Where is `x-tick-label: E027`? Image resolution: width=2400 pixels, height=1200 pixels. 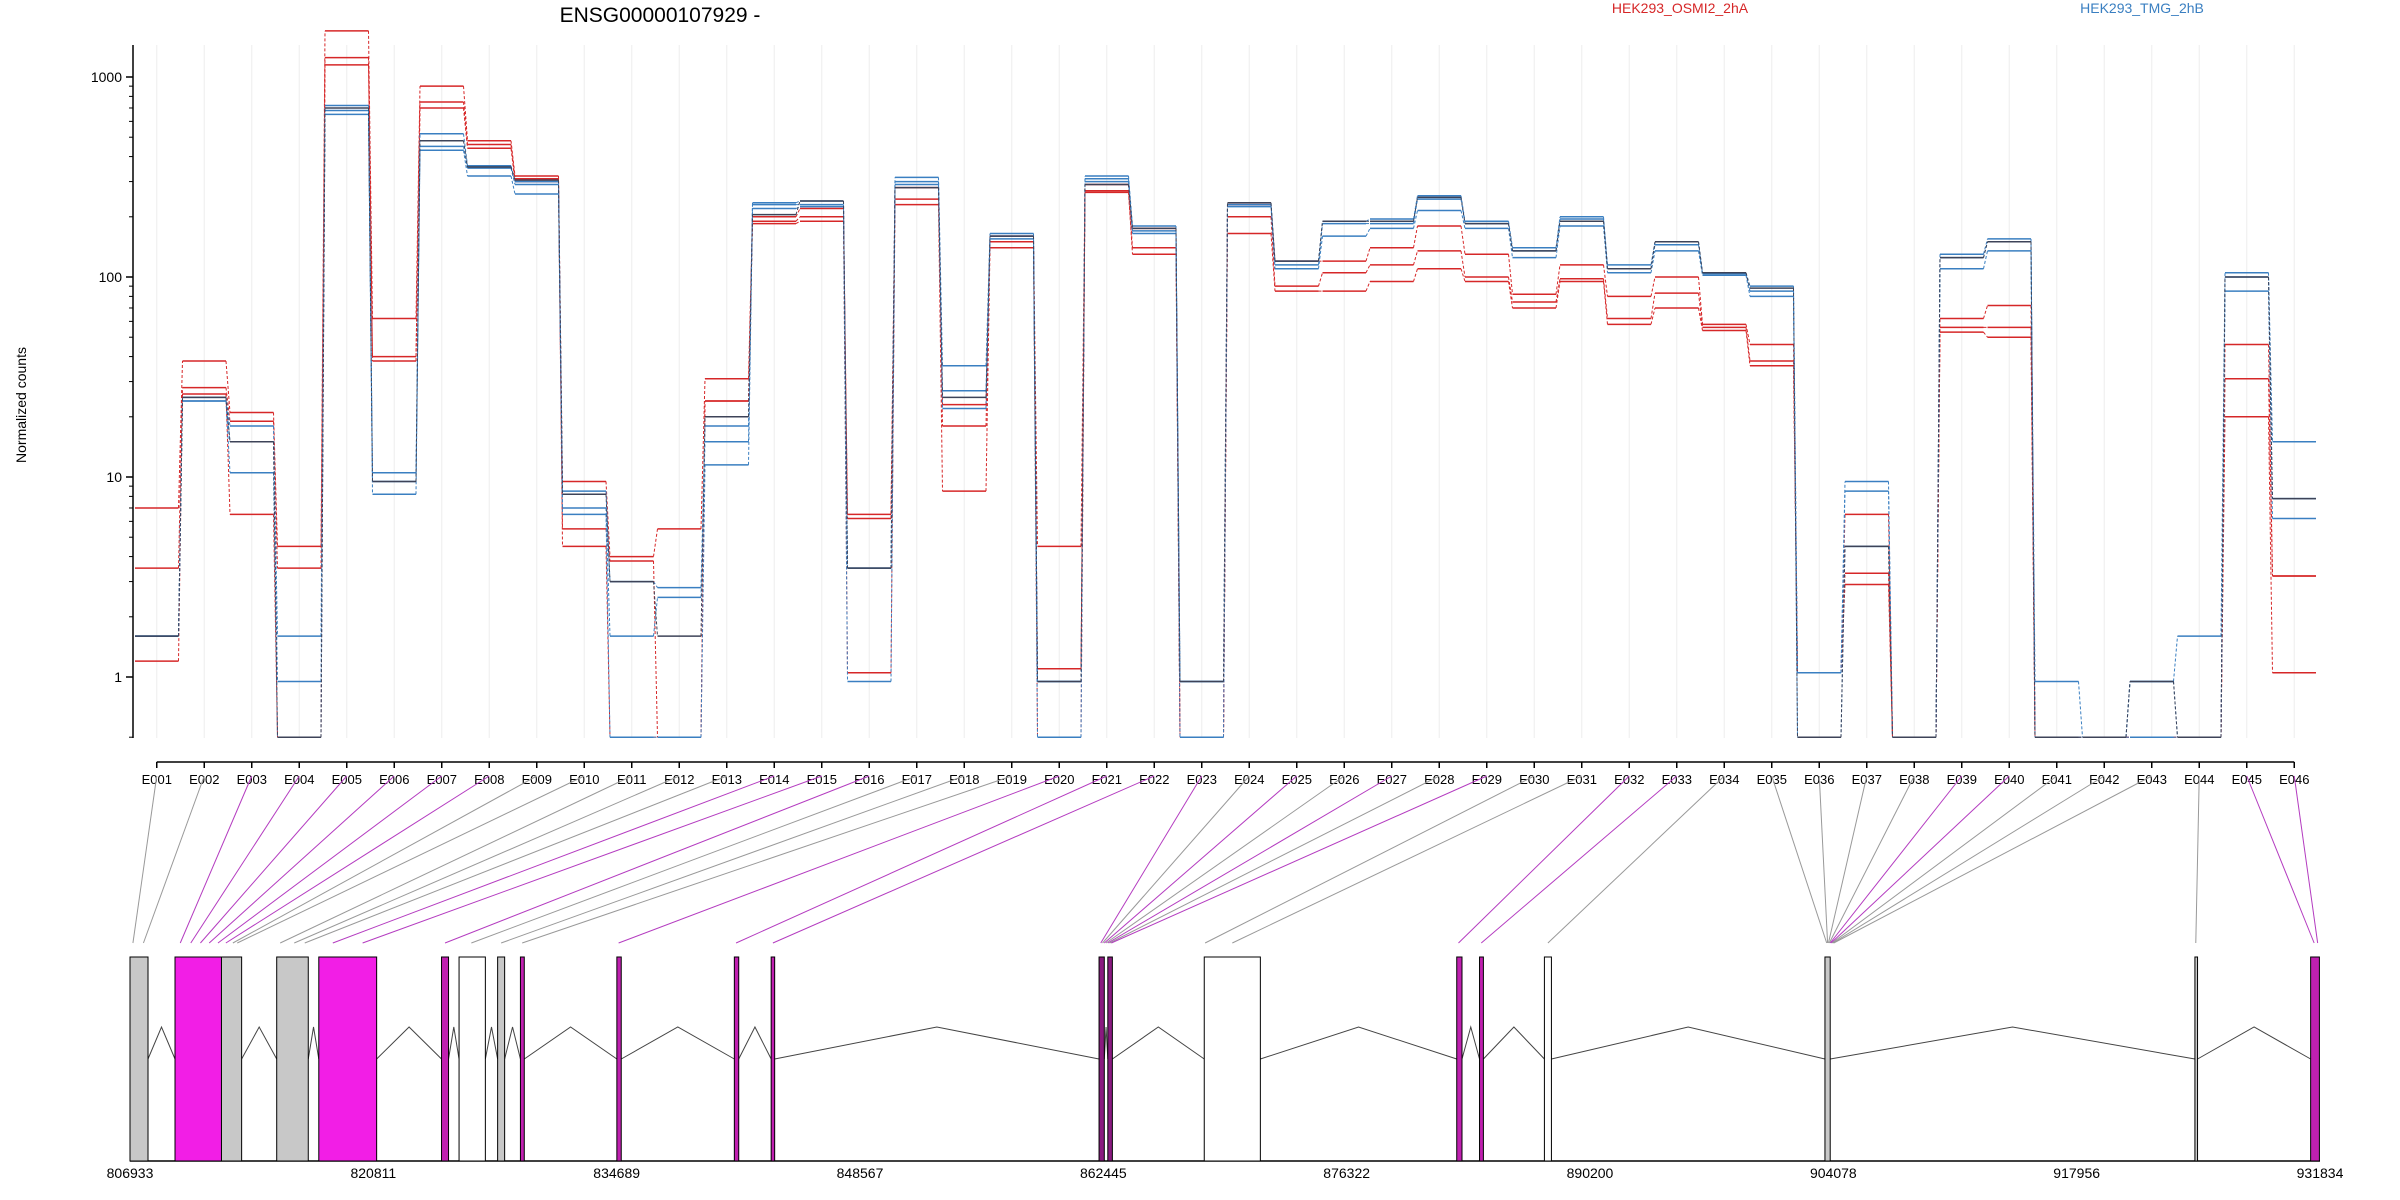 x-tick-label: E027 is located at coordinates (1392, 779).